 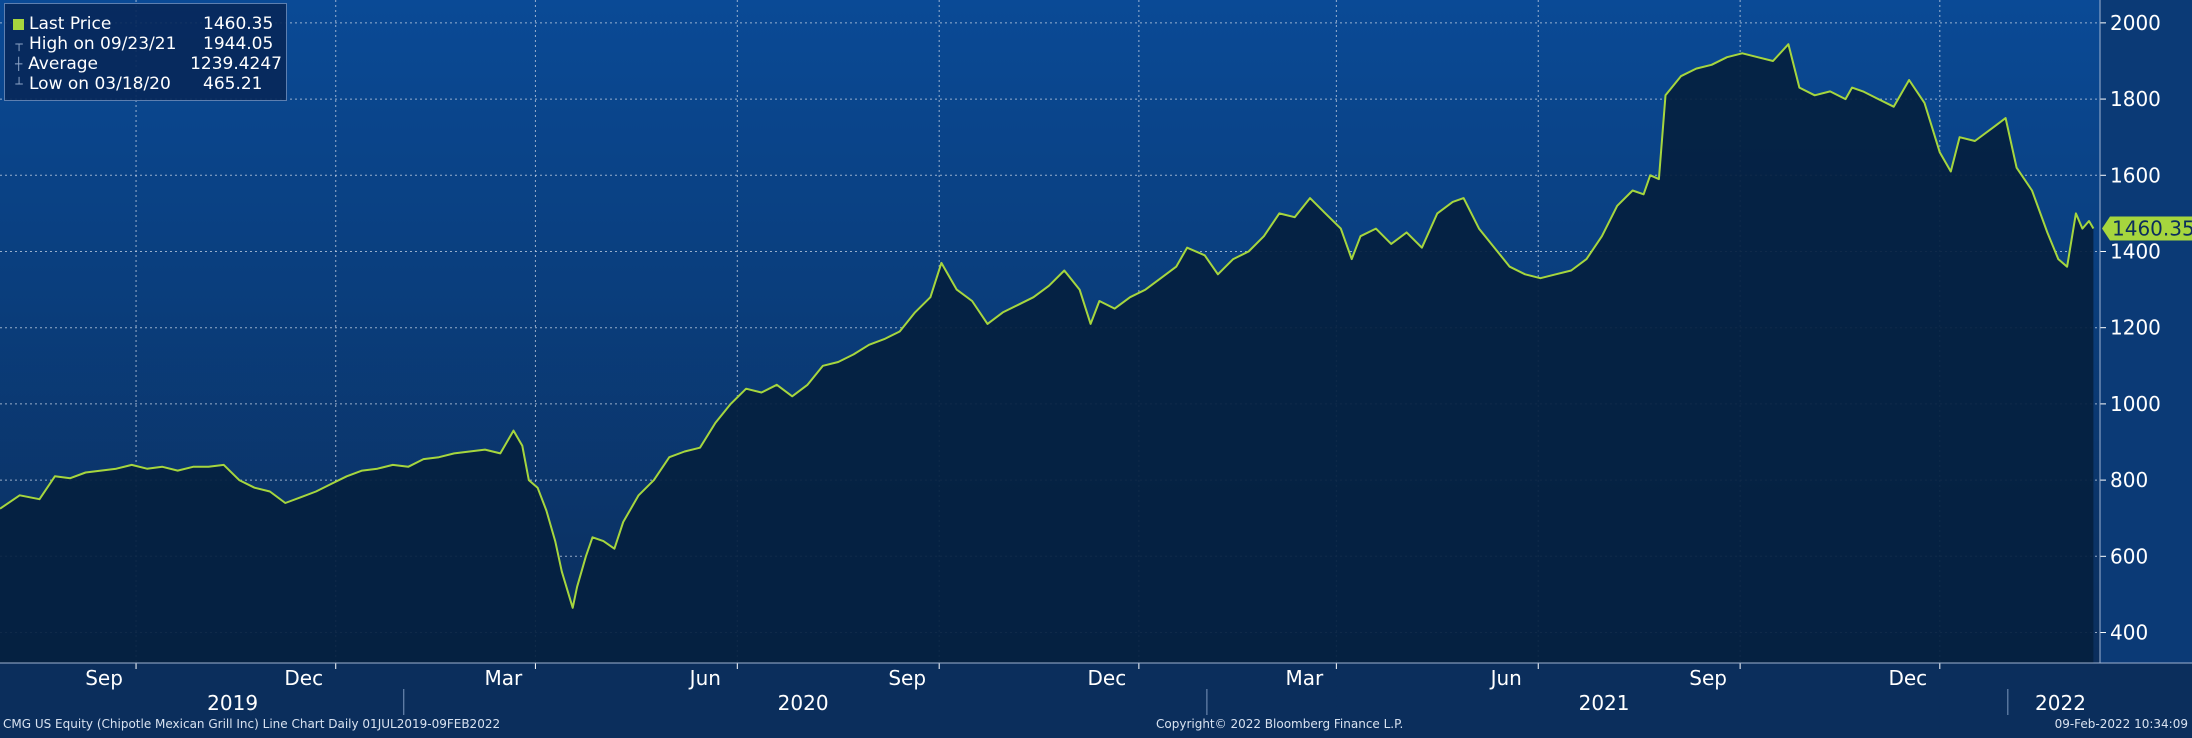 I want to click on y-tick-label: 1800, so click(x=2135, y=99).